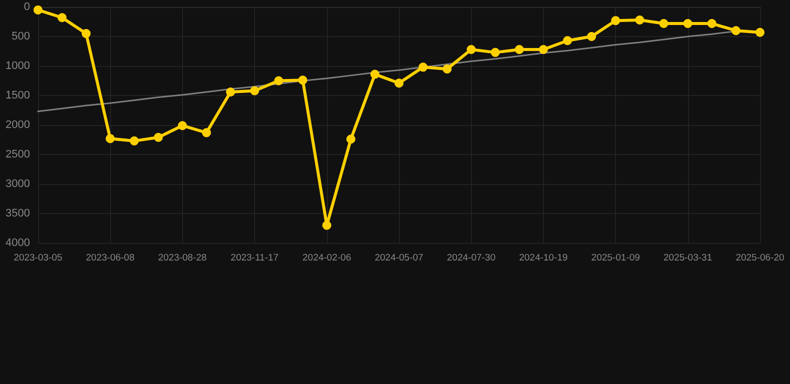  I want to click on x-tick-label: 2024-02-06, so click(327, 258).